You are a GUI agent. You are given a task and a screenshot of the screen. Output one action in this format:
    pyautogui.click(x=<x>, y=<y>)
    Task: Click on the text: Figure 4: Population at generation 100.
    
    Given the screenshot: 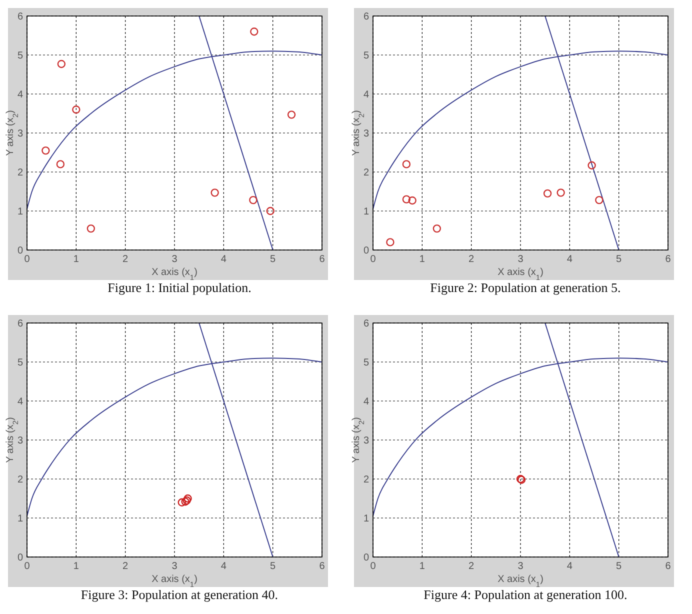 What is the action you would take?
    pyautogui.click(x=526, y=594)
    